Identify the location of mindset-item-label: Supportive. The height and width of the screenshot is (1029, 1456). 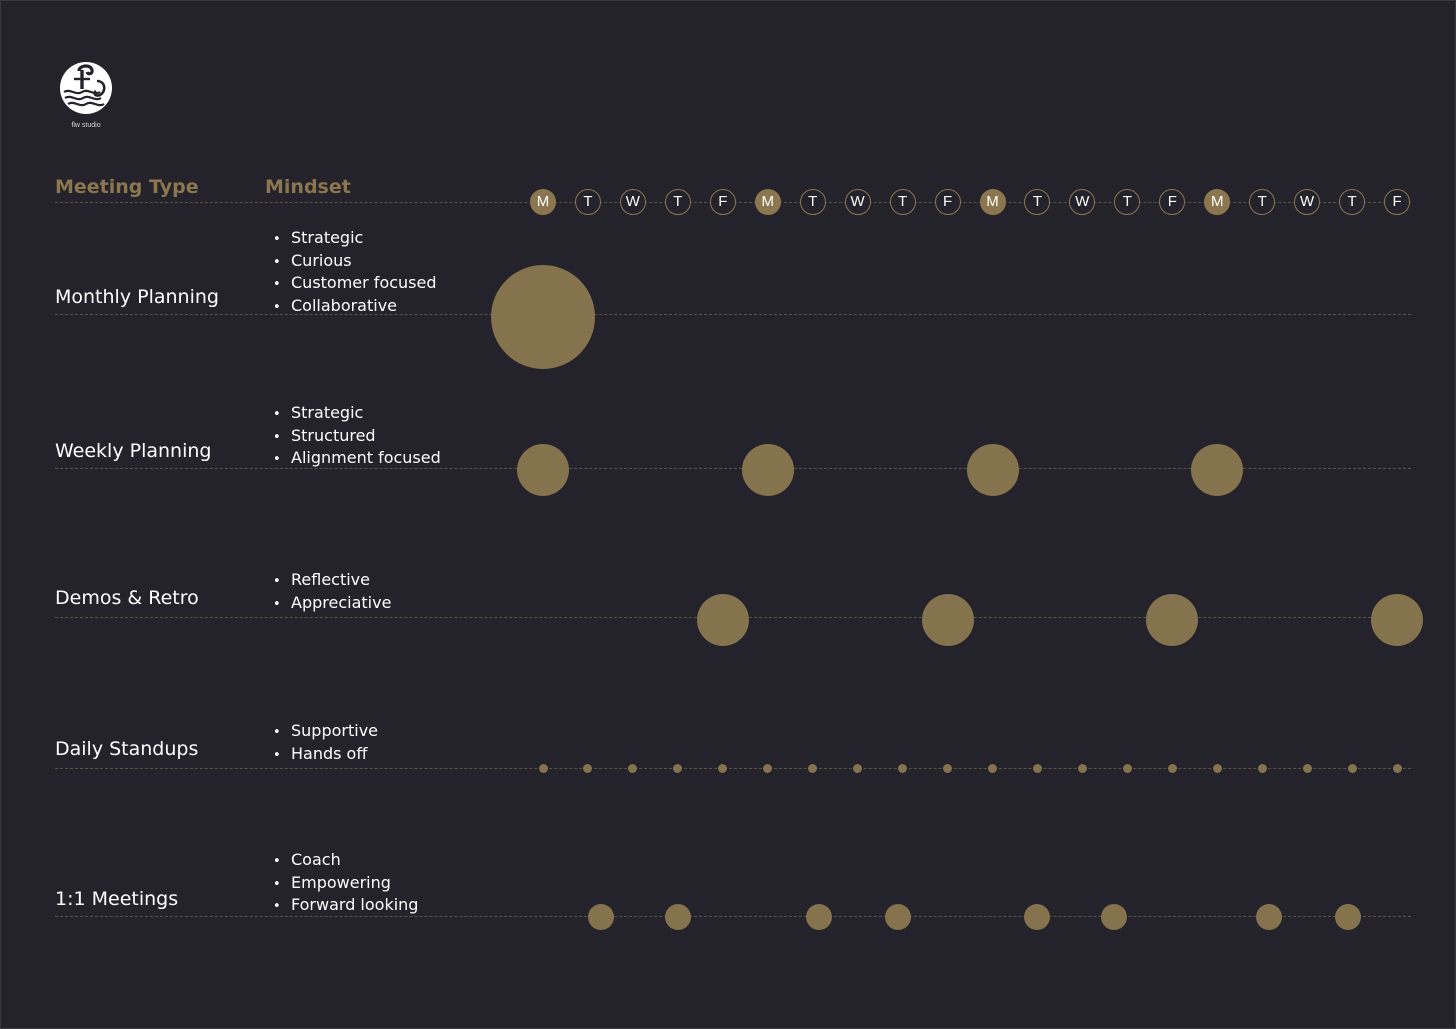
(335, 730).